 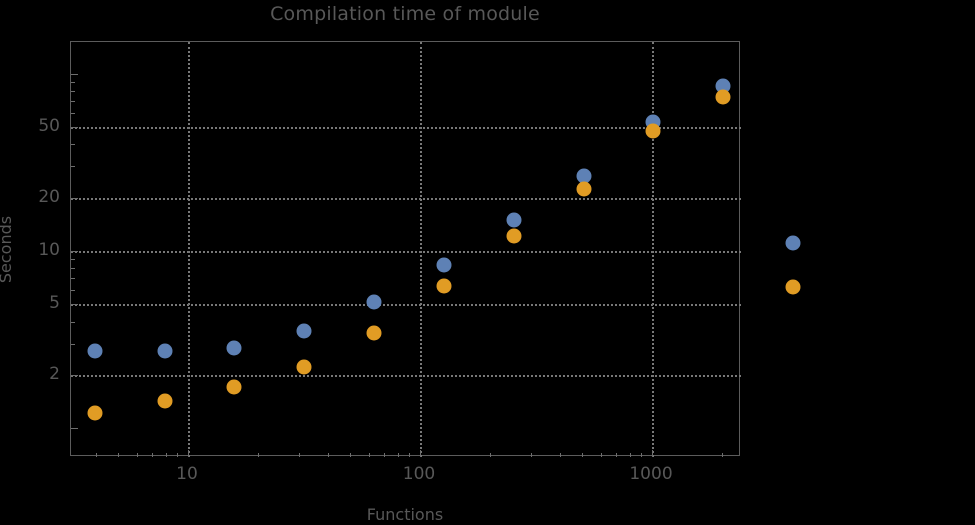 I want to click on y-tick-label: 2, so click(x=54, y=374).